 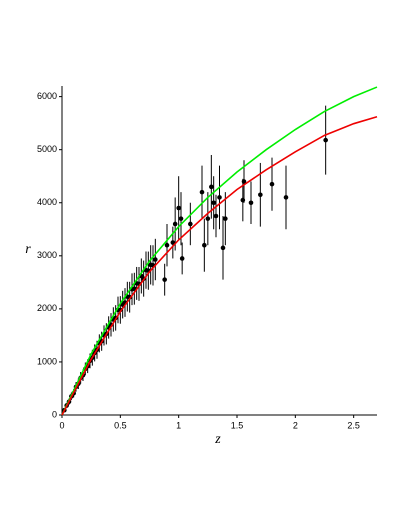 What do you see at coordinates (47, 96) in the screenshot?
I see `y-tick-label: 6000` at bounding box center [47, 96].